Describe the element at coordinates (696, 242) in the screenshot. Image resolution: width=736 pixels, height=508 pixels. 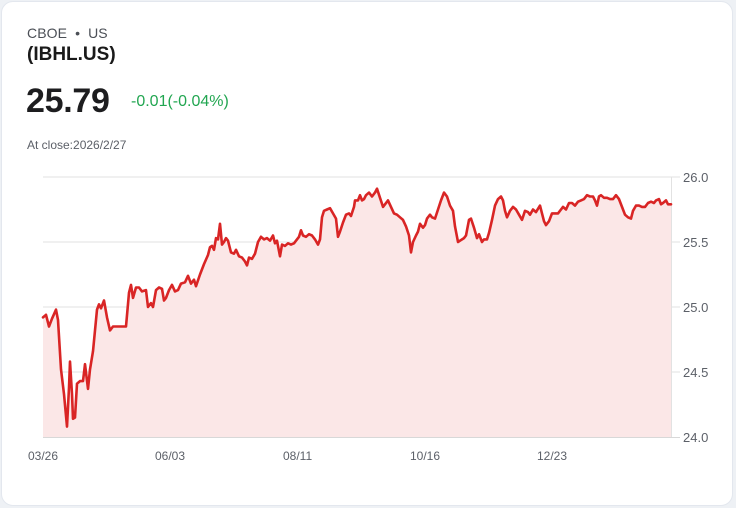
I see `y-tick-25-5: 25.5` at that location.